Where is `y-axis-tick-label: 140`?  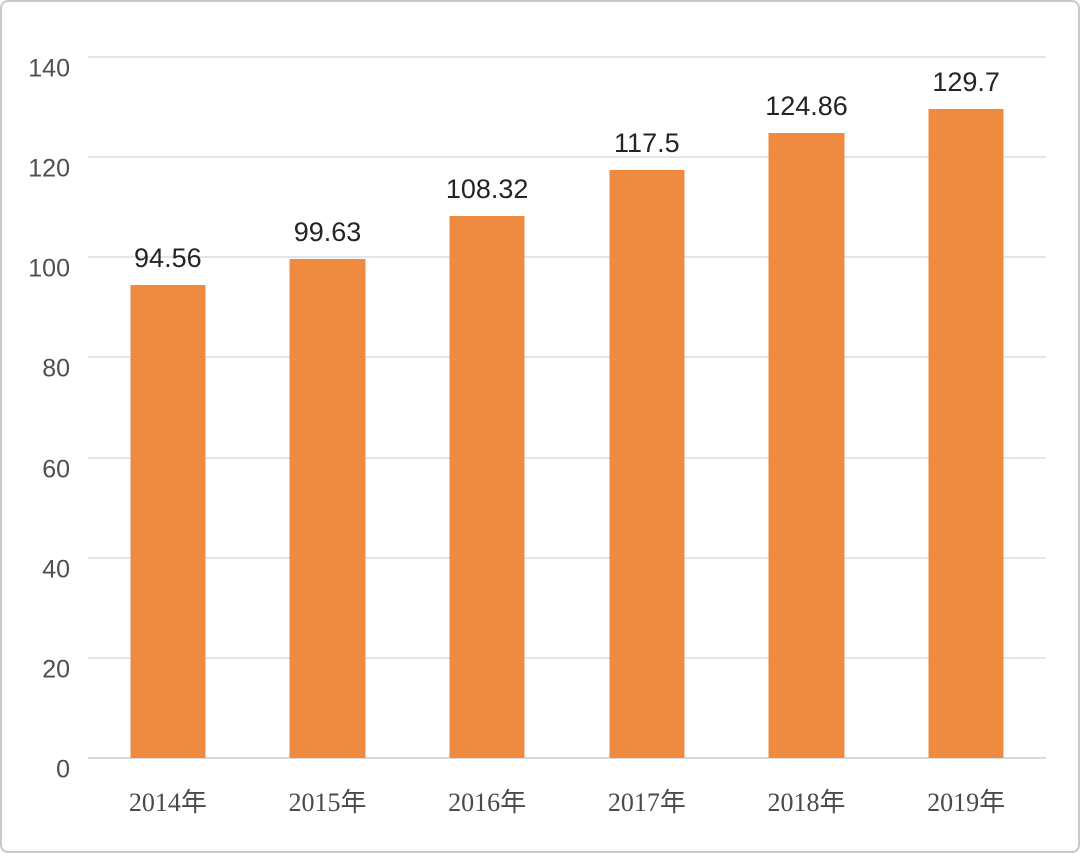 y-axis-tick-label: 140 is located at coordinates (49, 68).